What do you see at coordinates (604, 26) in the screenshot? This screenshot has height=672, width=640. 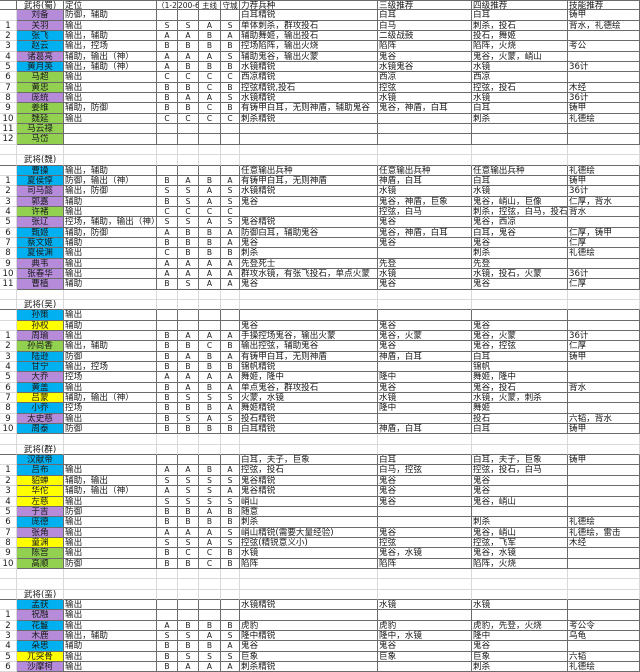 I see `skill-recommend: 背水，礼德绘` at bounding box center [604, 26].